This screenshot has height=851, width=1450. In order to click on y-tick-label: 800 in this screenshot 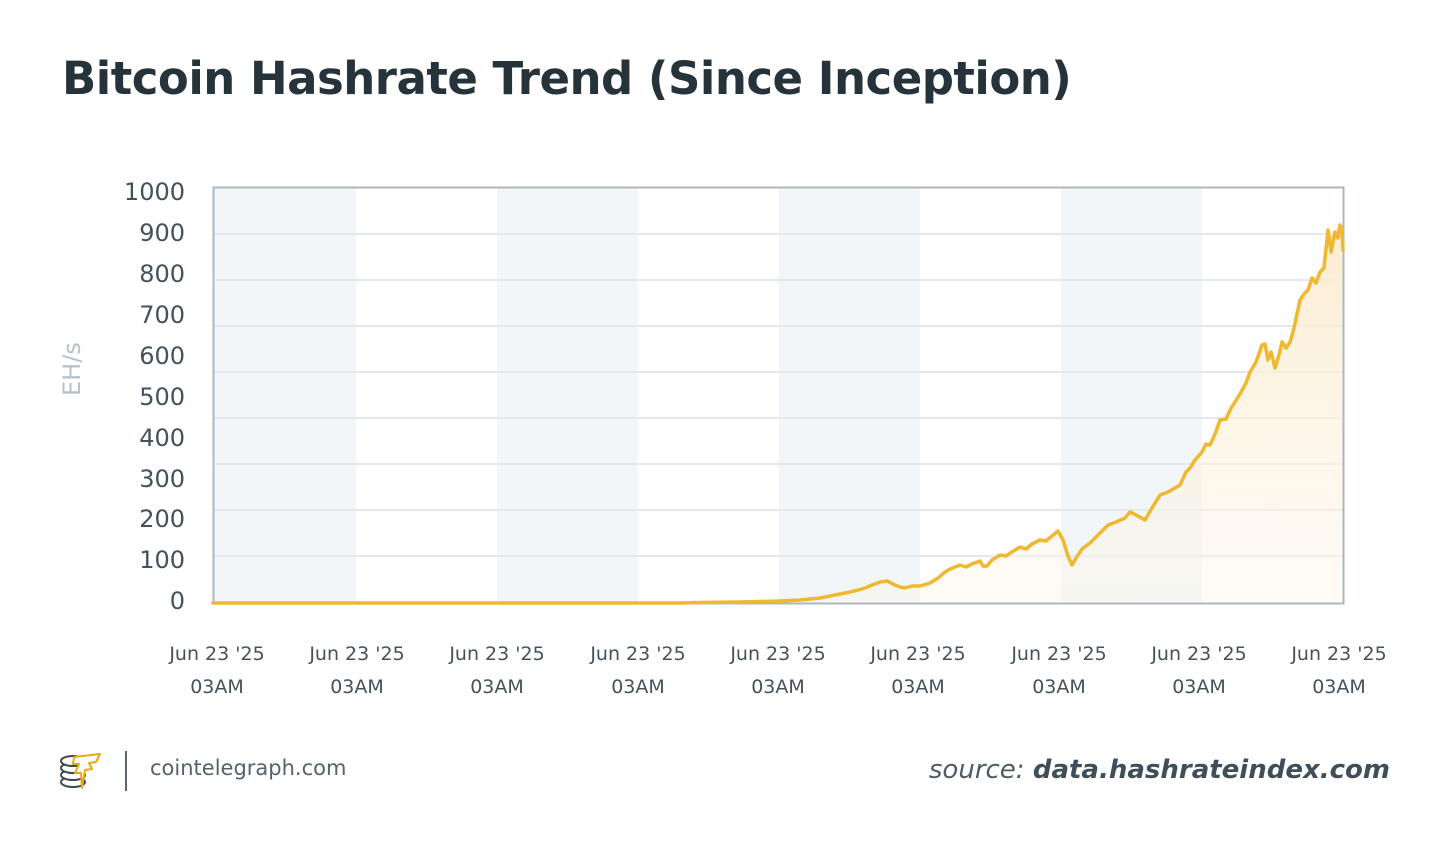, I will do `click(162, 274)`.